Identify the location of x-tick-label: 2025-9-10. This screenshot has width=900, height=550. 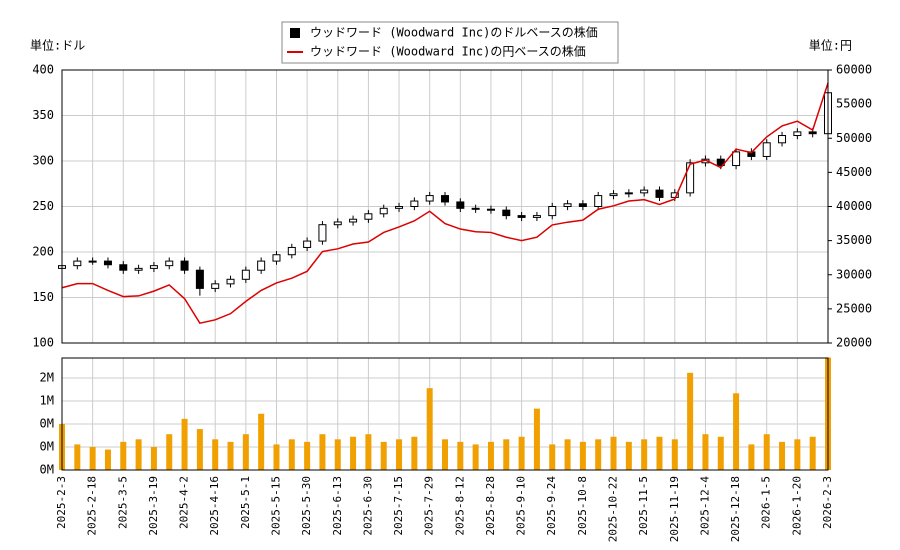
(521, 506).